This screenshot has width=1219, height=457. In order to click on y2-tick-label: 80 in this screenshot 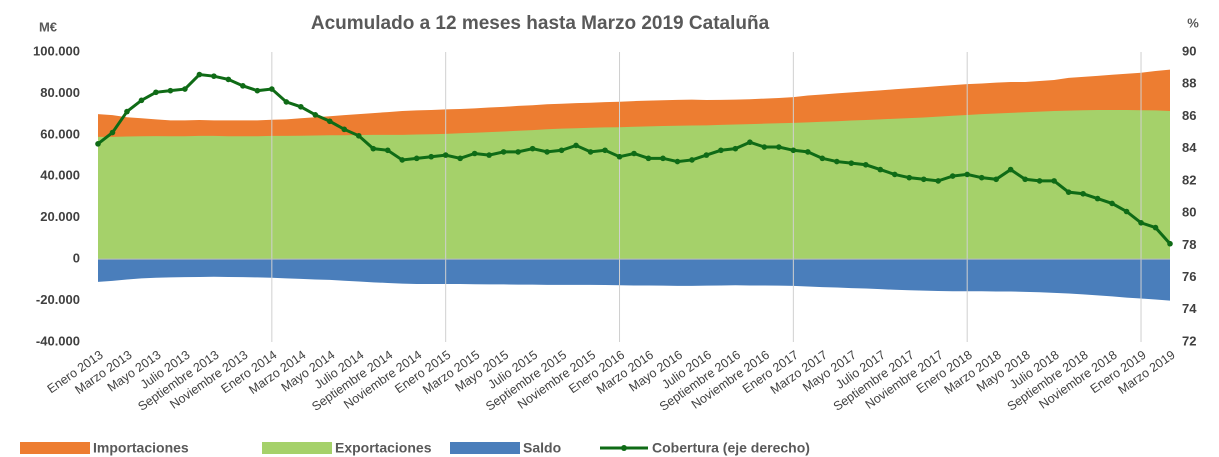, I will do `click(1189, 212)`.